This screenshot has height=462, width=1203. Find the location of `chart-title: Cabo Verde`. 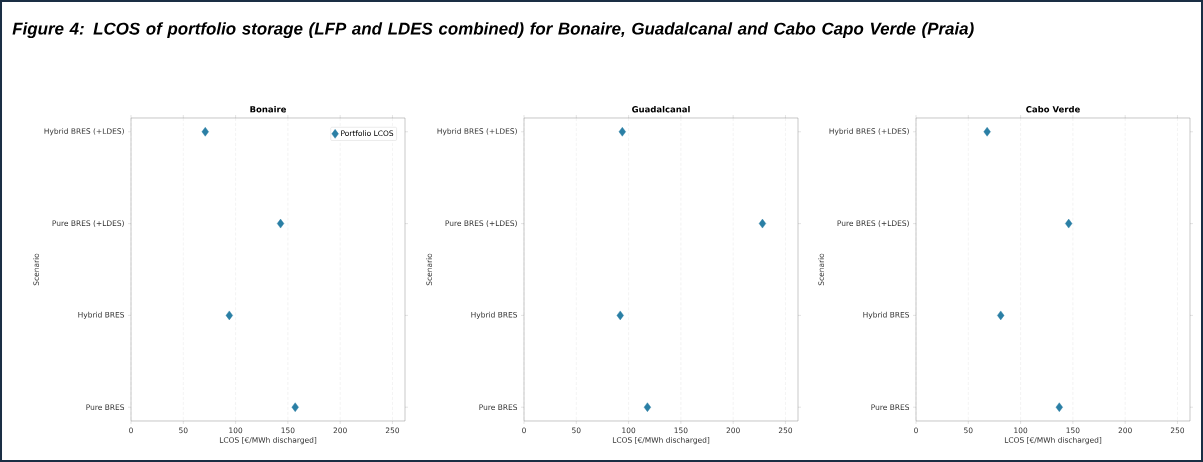

chart-title: Cabo Verde is located at coordinates (1053, 109).